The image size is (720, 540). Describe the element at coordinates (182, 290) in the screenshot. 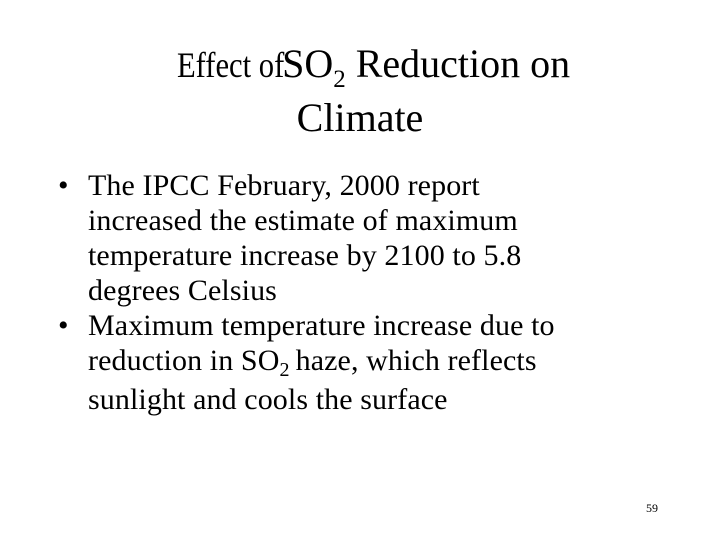

I see `bullet-line: degrees Celsius` at that location.